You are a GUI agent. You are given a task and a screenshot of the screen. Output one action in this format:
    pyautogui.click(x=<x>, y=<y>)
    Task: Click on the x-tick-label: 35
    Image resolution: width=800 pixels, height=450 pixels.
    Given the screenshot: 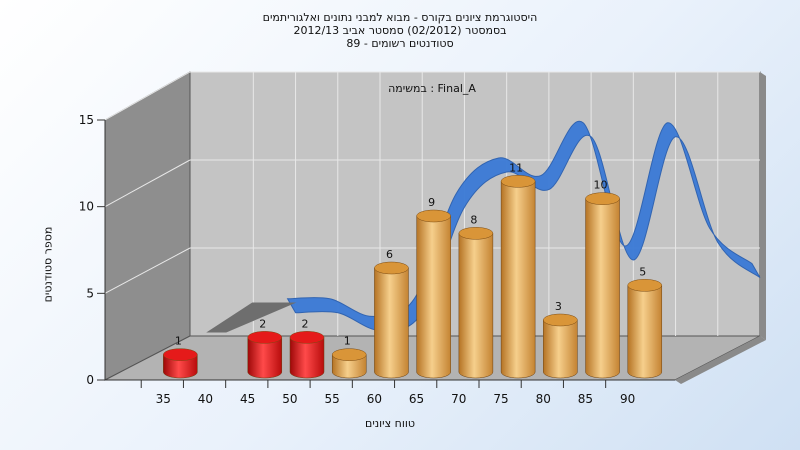 What is the action you would take?
    pyautogui.click(x=163, y=399)
    